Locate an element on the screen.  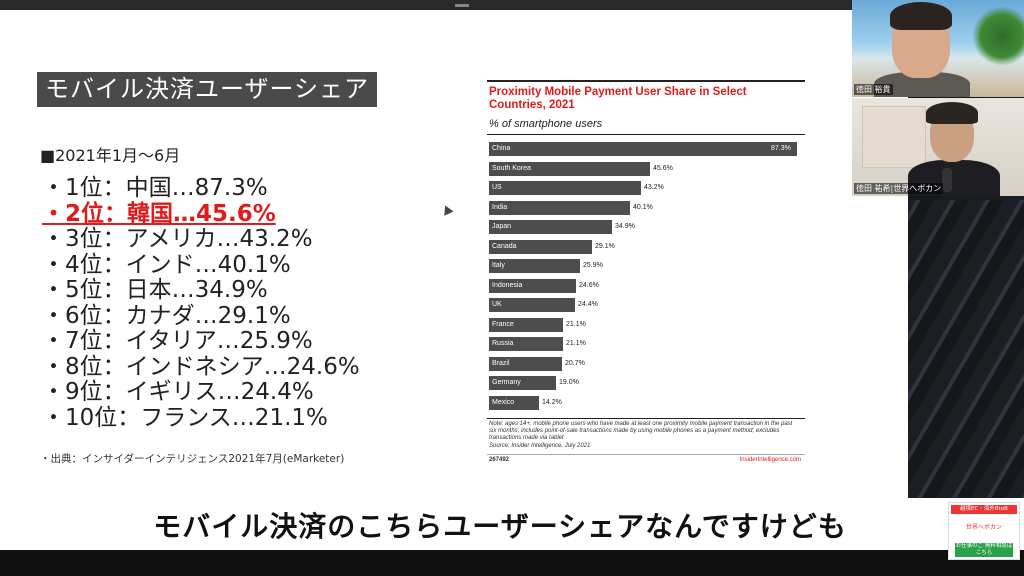
source-note: ・出典：インサイダーインテリジェンス2021年7月(eMarketer) is located at coordinates (192, 459).